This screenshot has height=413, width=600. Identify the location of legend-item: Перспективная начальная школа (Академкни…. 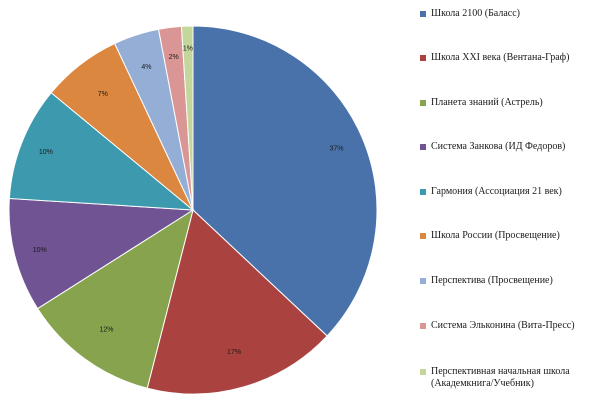
(510, 378).